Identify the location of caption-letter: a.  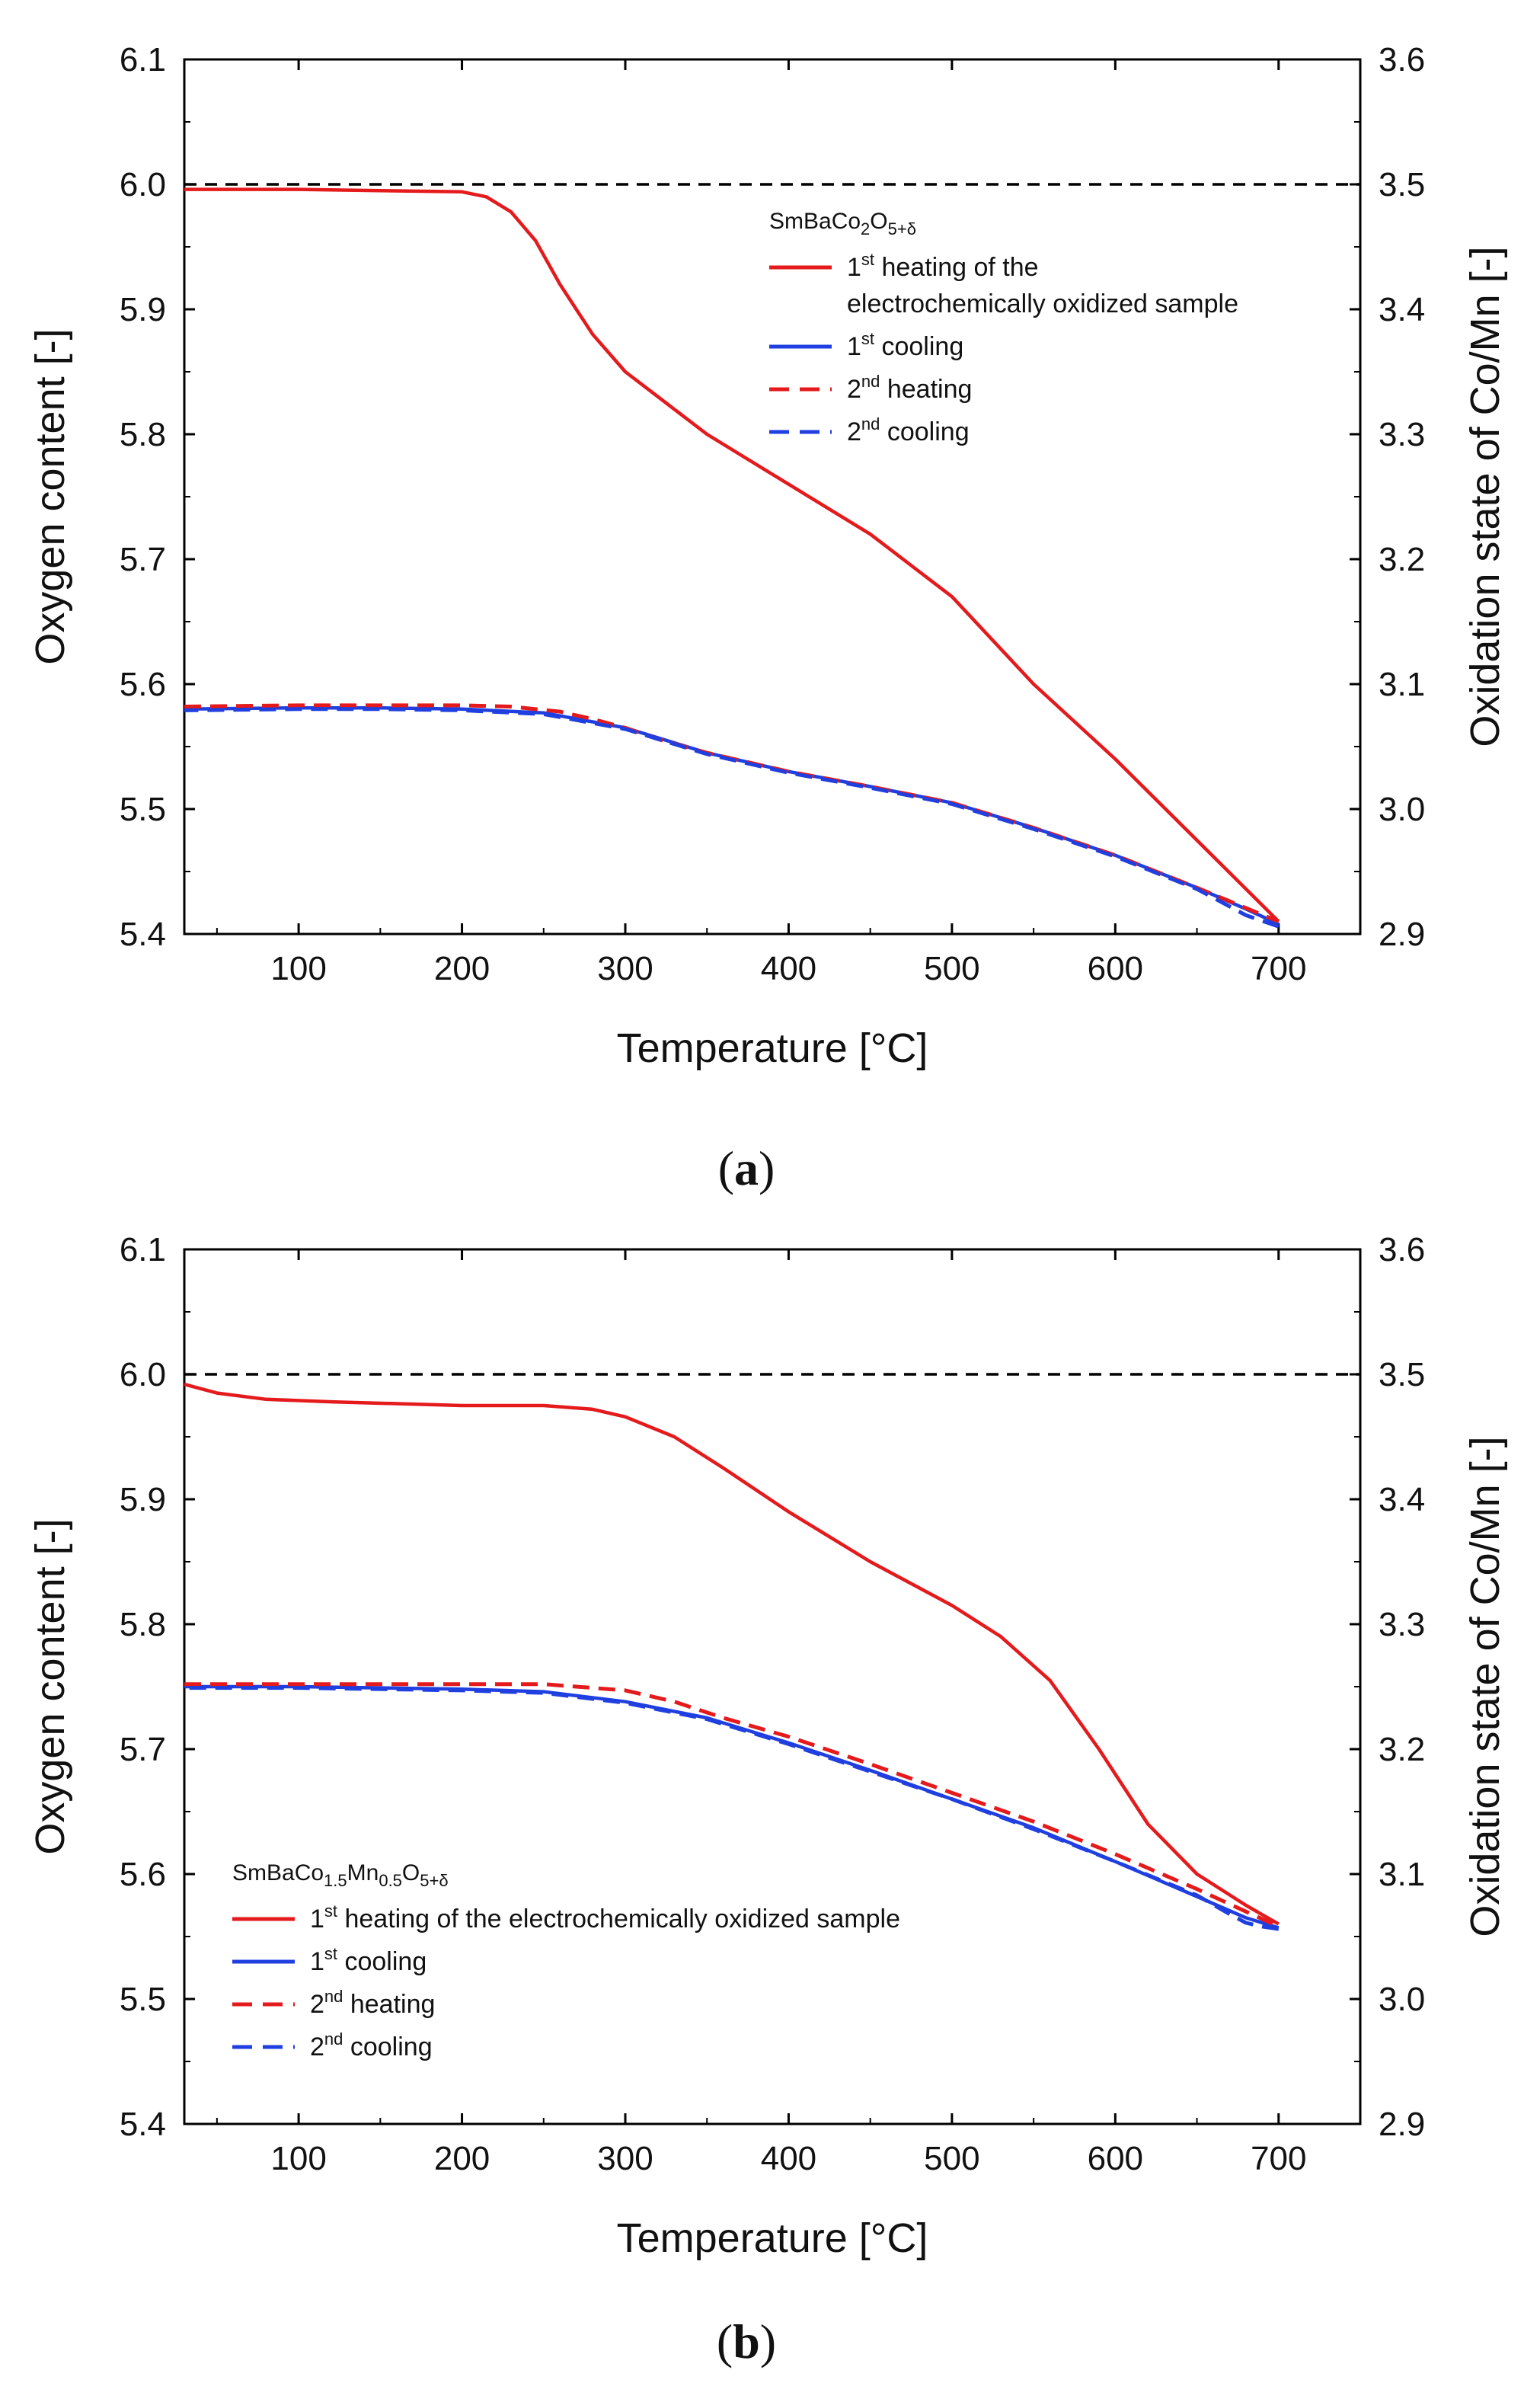
(746, 1168).